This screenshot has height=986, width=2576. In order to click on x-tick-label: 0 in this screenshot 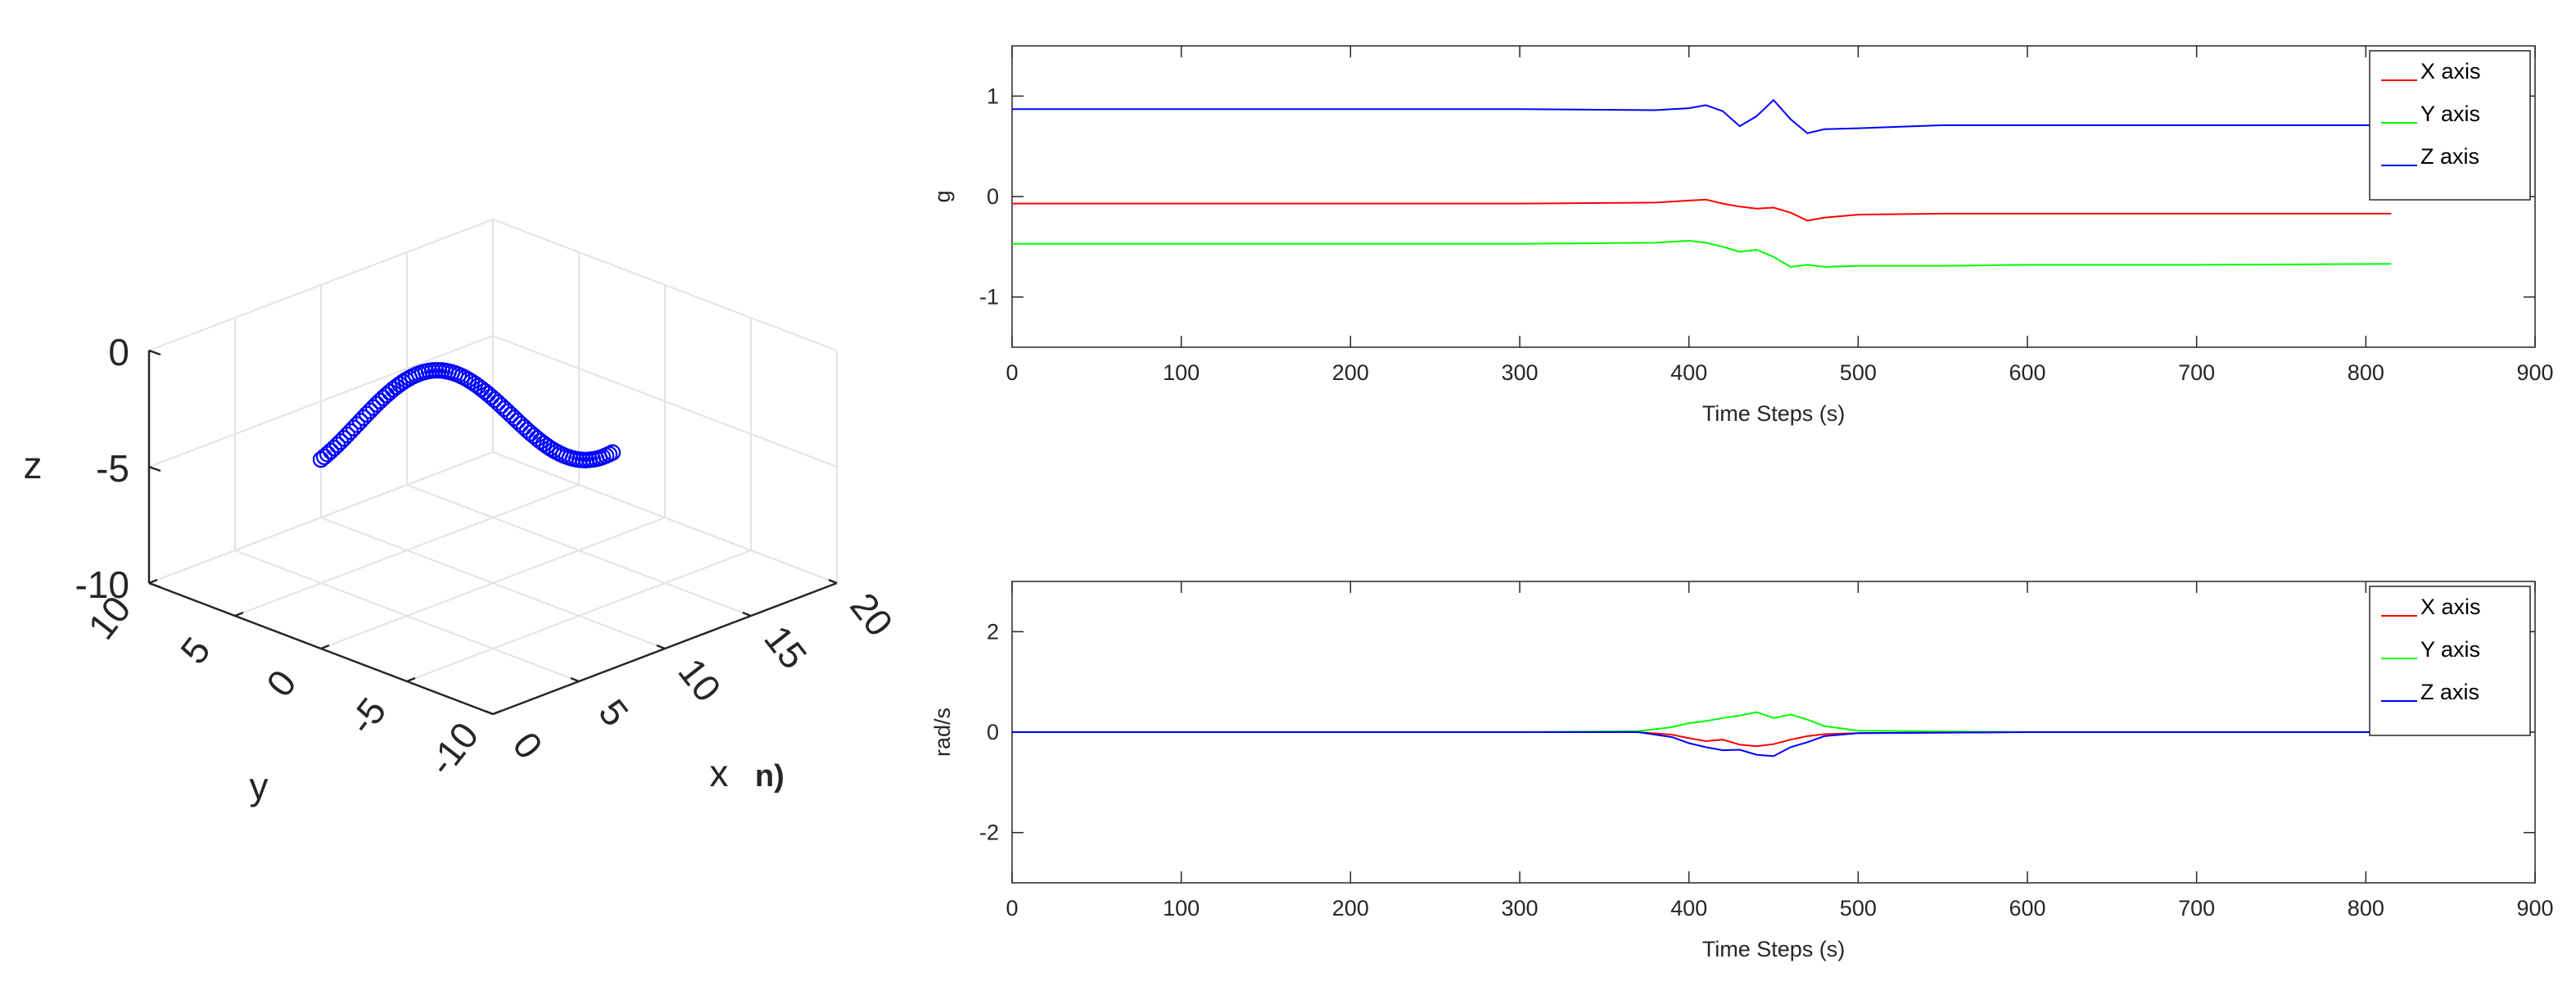, I will do `click(527, 745)`.